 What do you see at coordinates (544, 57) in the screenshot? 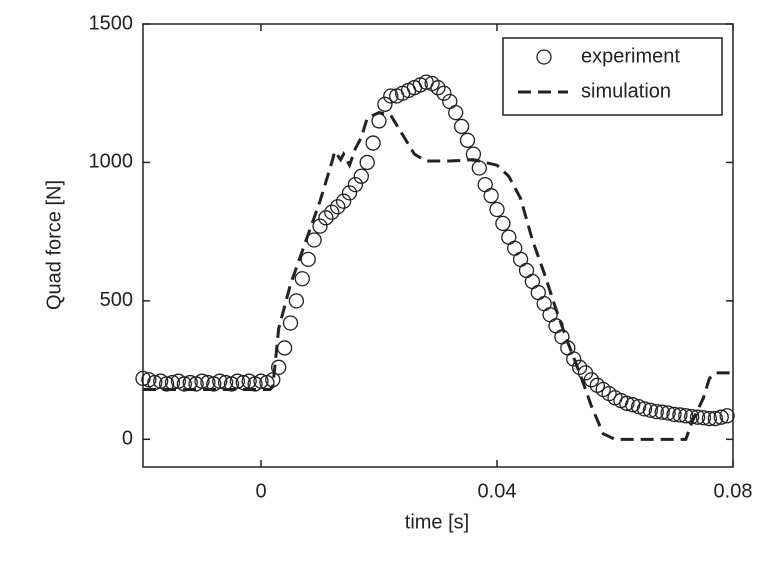
I see `legend-marker` at bounding box center [544, 57].